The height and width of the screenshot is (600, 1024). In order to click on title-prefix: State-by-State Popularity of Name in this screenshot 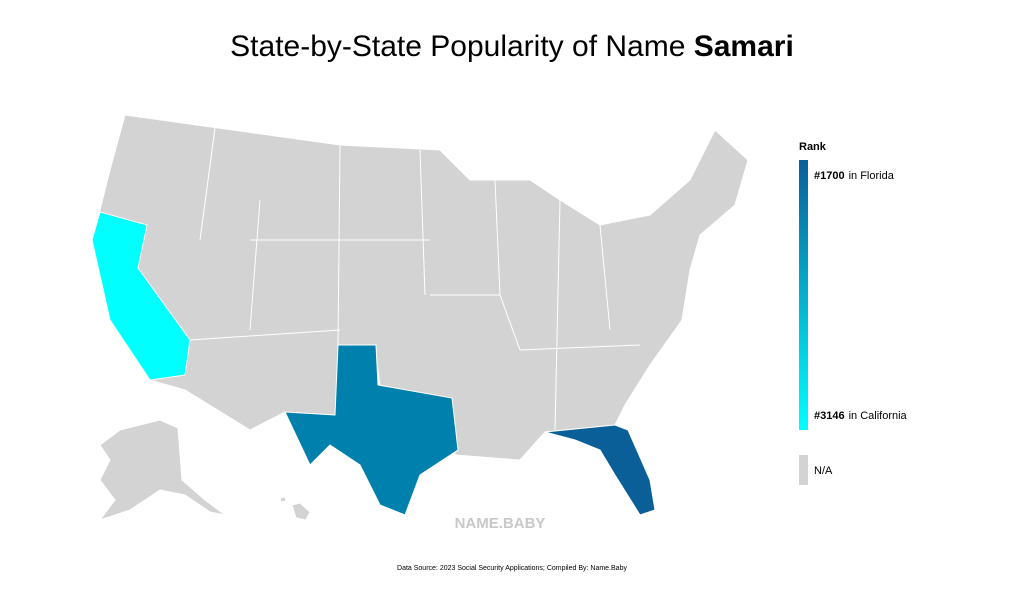, I will do `click(462, 46)`.